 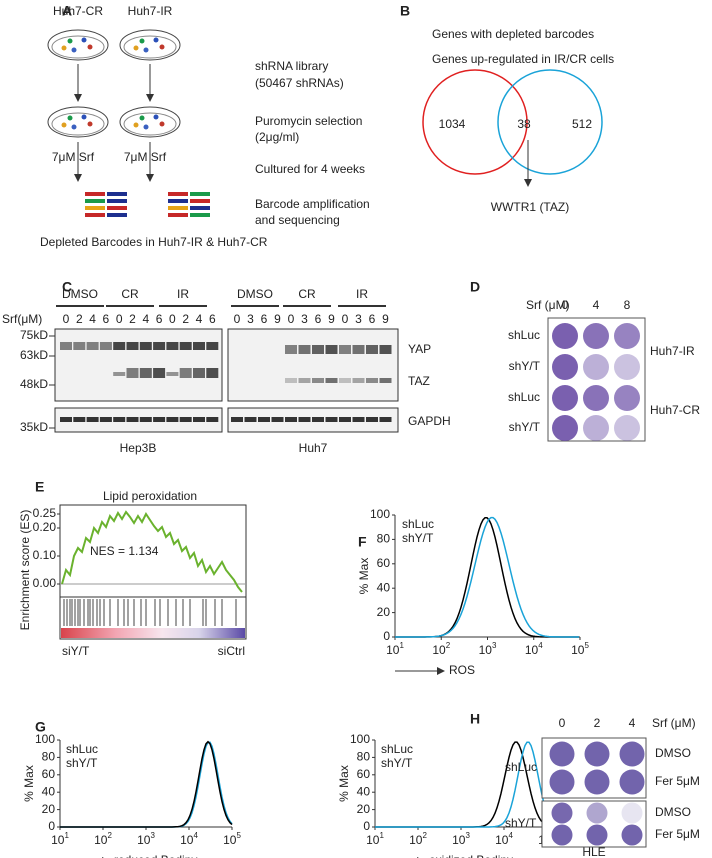 I want to click on plot-frame, so click(x=153, y=572).